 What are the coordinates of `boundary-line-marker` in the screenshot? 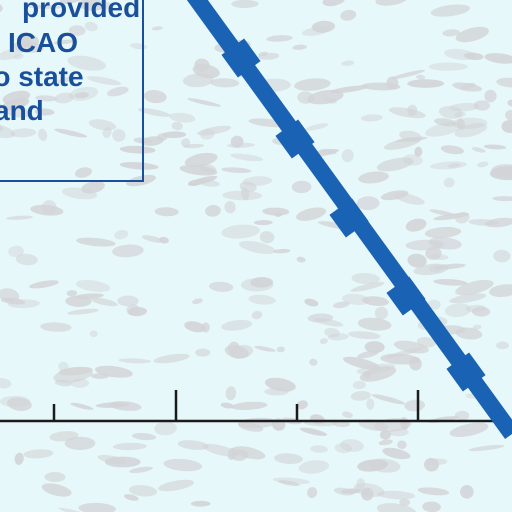 It's located at (241, 58).